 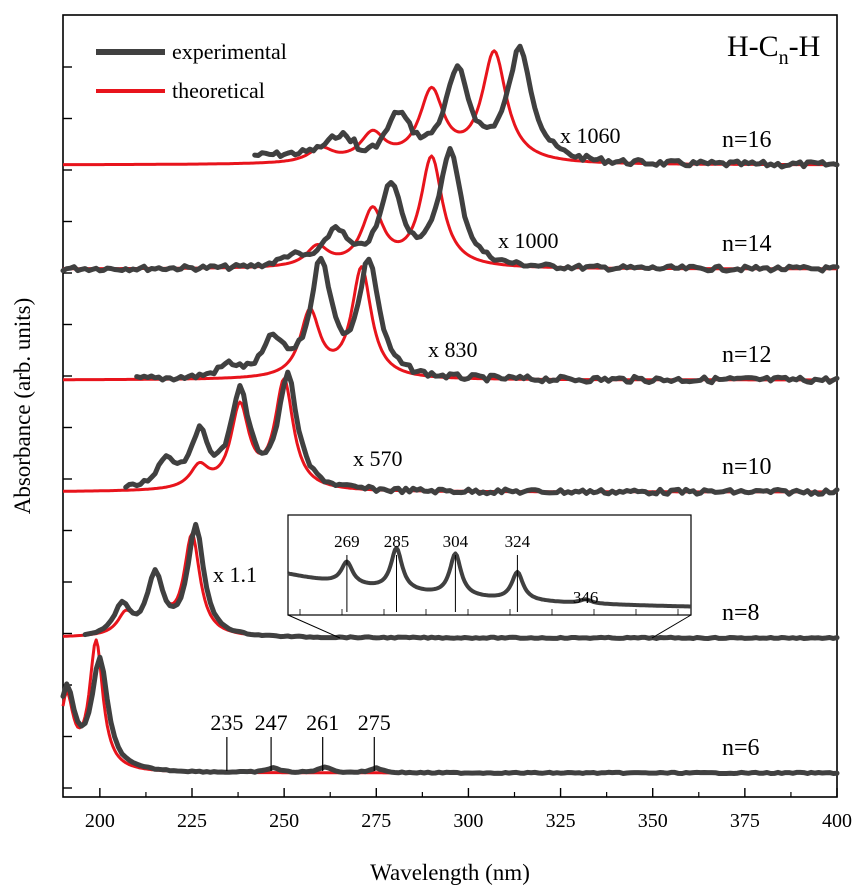 I want to click on theoretical-curve-n=14, so click(x=450, y=212).